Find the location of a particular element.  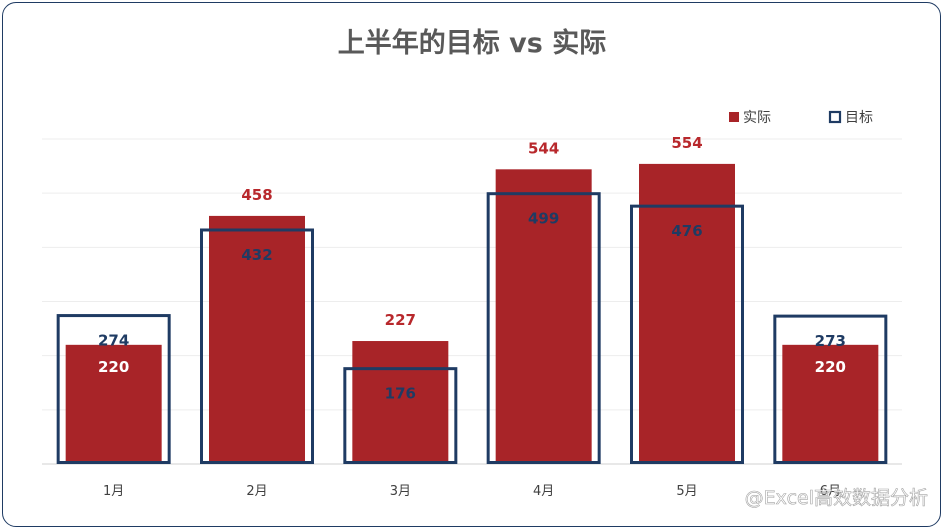

watermark: @Excel高效数据分析 is located at coordinates (836, 498).